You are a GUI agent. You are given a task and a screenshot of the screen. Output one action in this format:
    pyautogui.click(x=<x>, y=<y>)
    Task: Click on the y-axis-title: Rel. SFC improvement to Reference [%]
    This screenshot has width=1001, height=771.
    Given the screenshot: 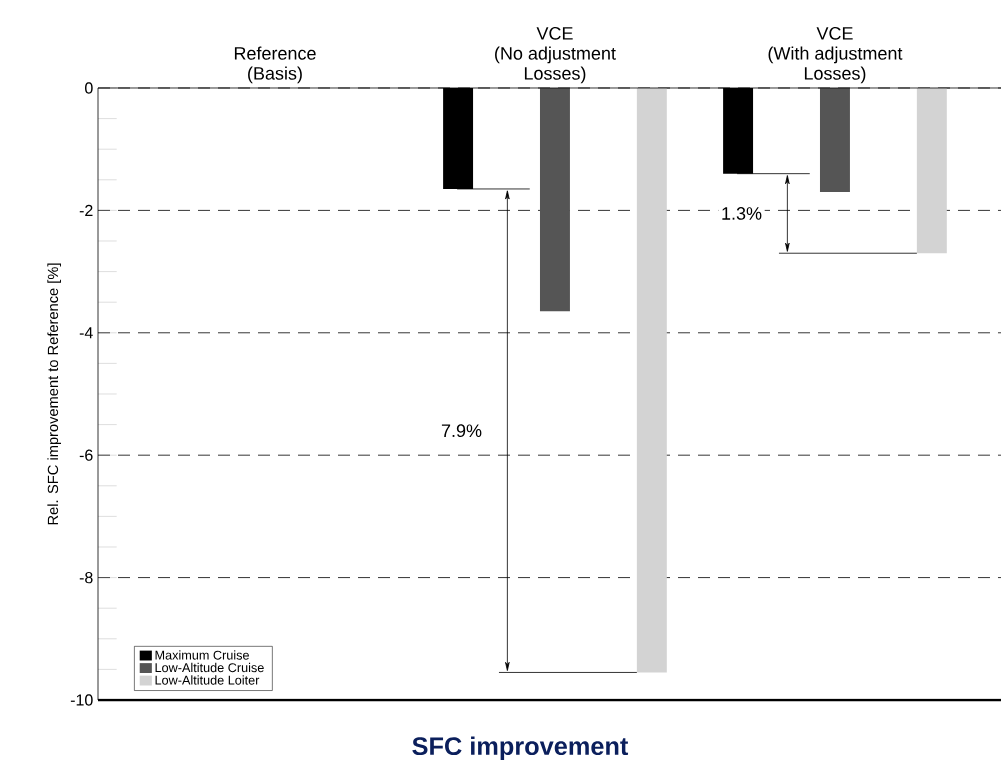 What is the action you would take?
    pyautogui.click(x=54, y=394)
    